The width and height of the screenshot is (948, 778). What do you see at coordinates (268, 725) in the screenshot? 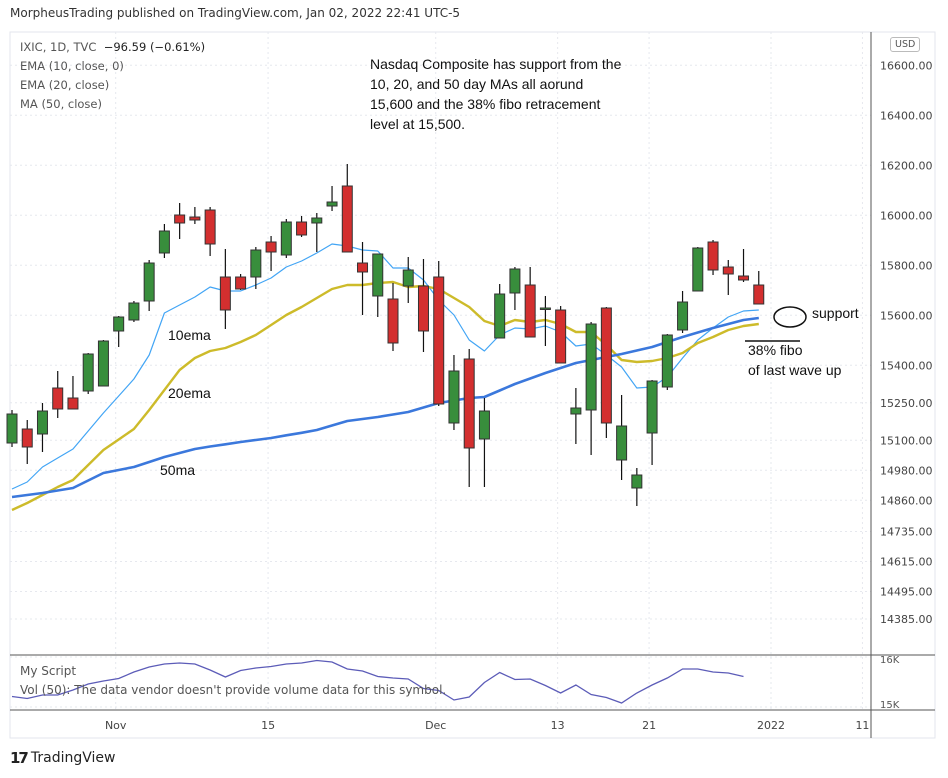
I see `time-tick-label: 15` at bounding box center [268, 725].